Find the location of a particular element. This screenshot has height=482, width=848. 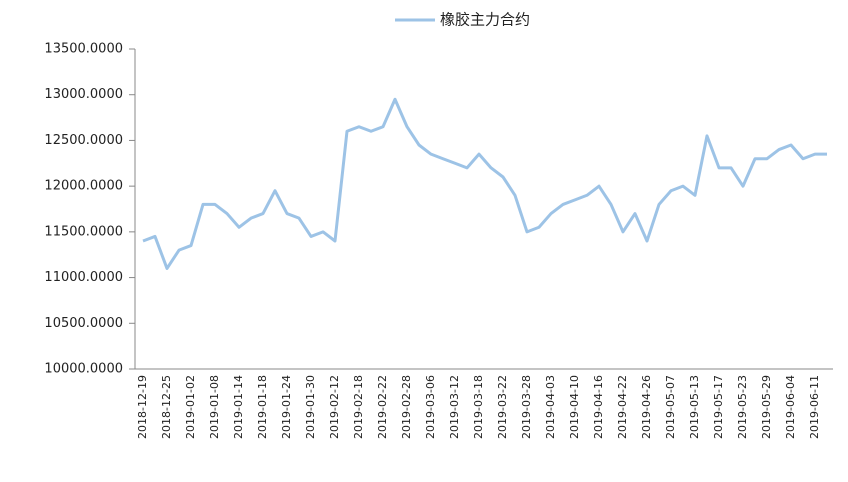

y-tick-label: 10000.0000 is located at coordinates (83, 369).